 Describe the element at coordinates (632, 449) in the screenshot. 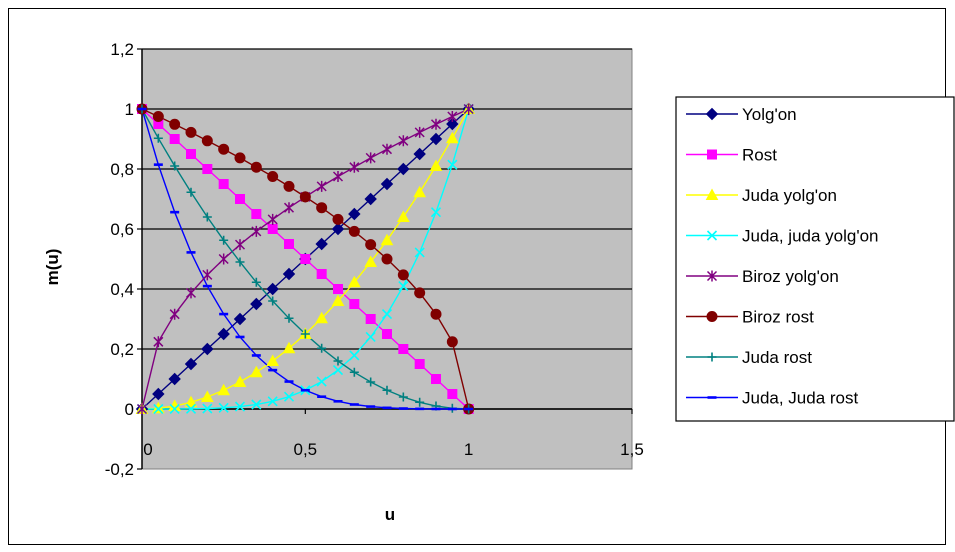

I see `x-tick-label: 1,5` at that location.